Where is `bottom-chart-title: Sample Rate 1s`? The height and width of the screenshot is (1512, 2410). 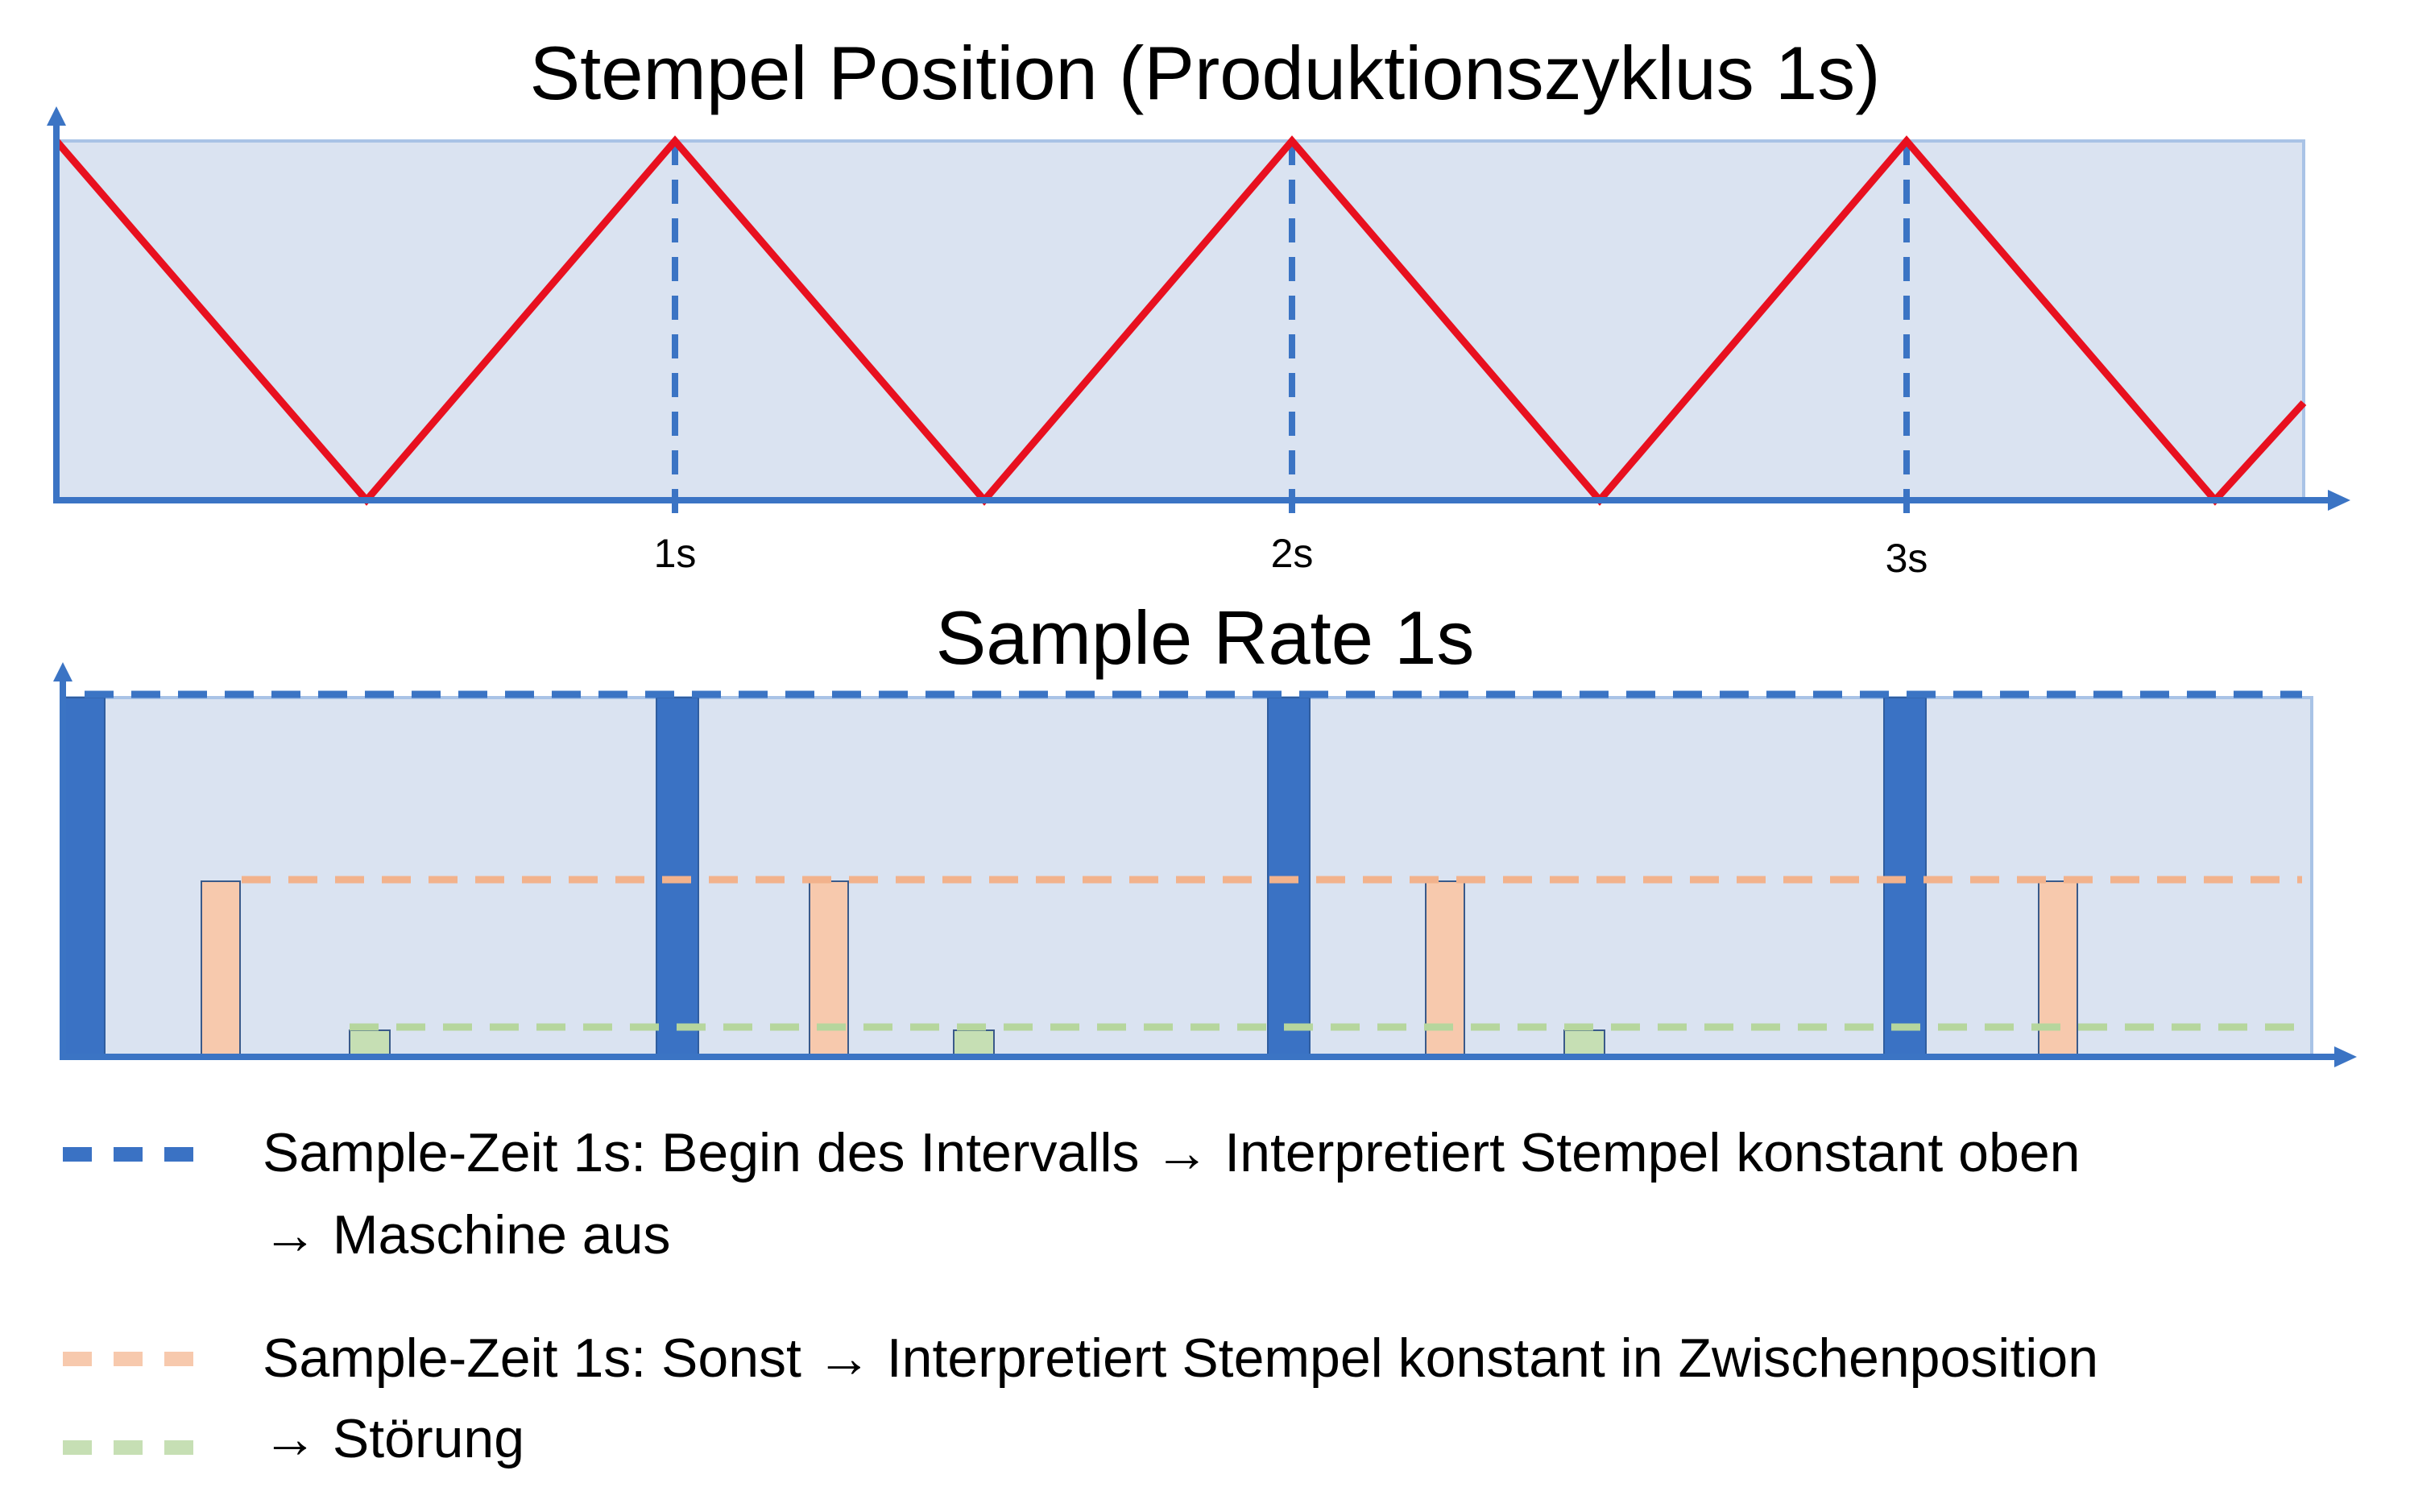 bottom-chart-title: Sample Rate 1s is located at coordinates (1205, 638).